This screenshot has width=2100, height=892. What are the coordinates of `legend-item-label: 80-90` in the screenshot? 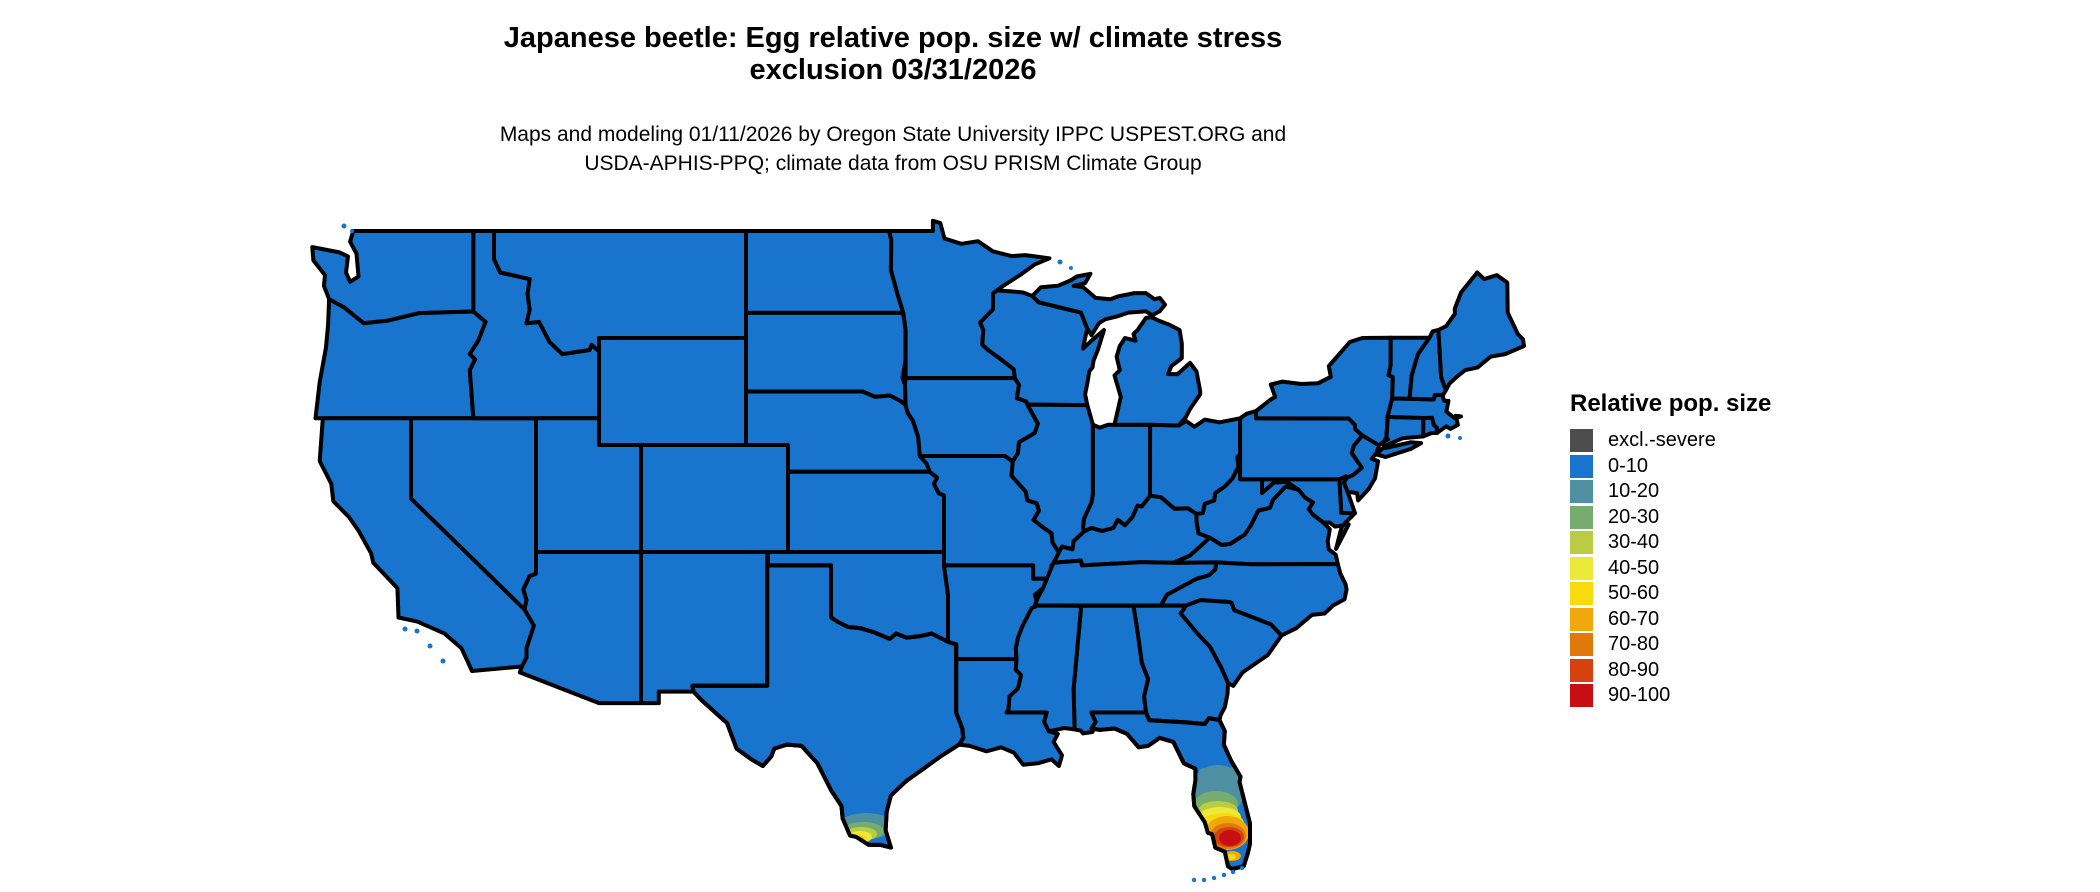 It's located at (1634, 669).